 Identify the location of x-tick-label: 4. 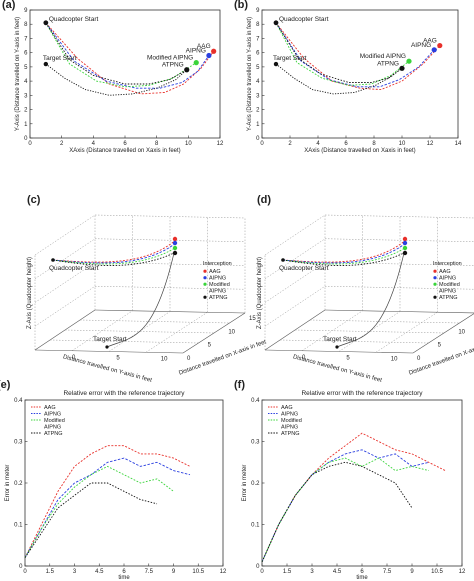
(318, 144).